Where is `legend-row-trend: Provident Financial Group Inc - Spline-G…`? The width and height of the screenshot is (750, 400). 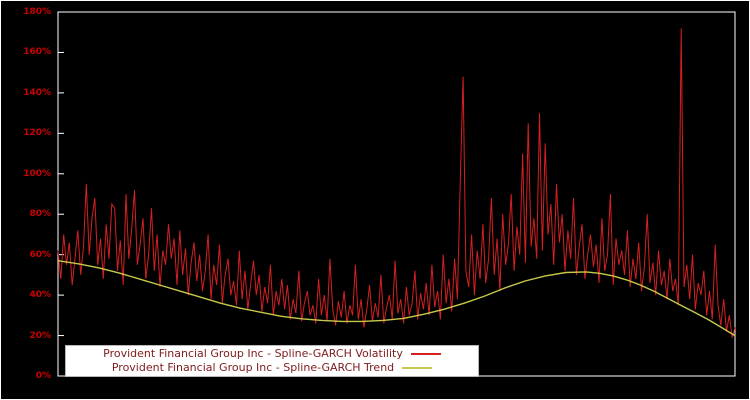
legend-row-trend: Provident Financial Group Inc - Spline-G… is located at coordinates (272, 368).